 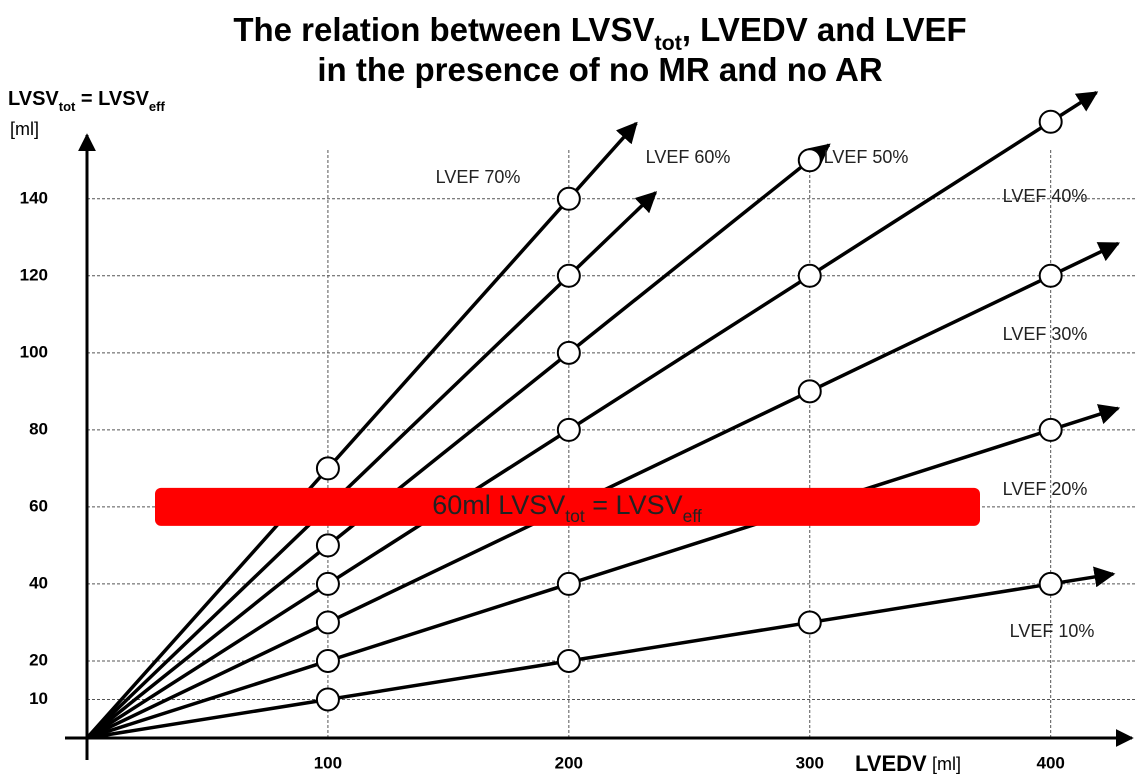 I want to click on y-axis-unit: [ml], so click(x=24, y=129).